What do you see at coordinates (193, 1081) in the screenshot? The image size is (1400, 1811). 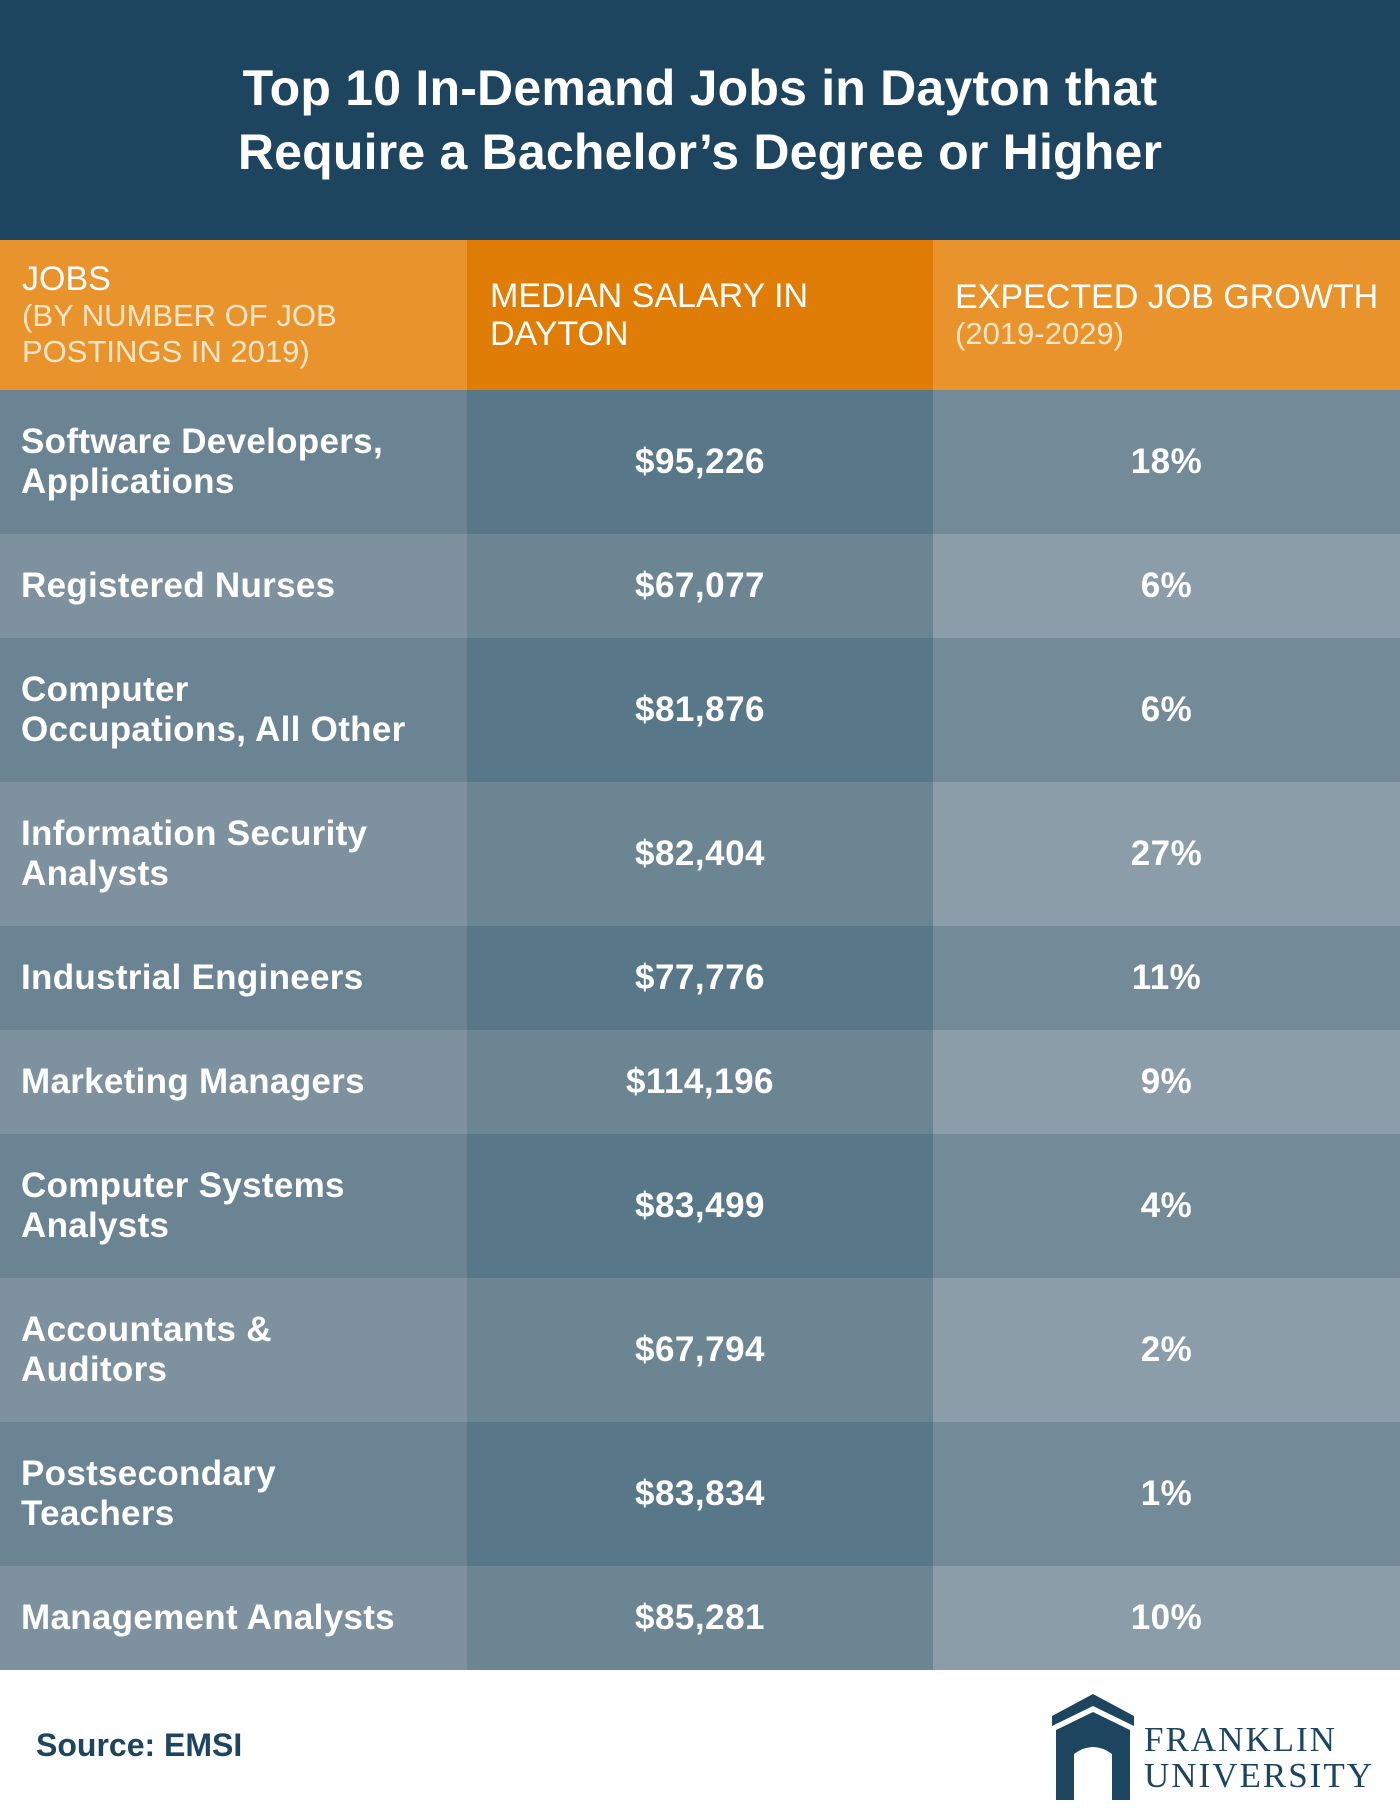 I see `job-name-line-1: Marketing Managers` at bounding box center [193, 1081].